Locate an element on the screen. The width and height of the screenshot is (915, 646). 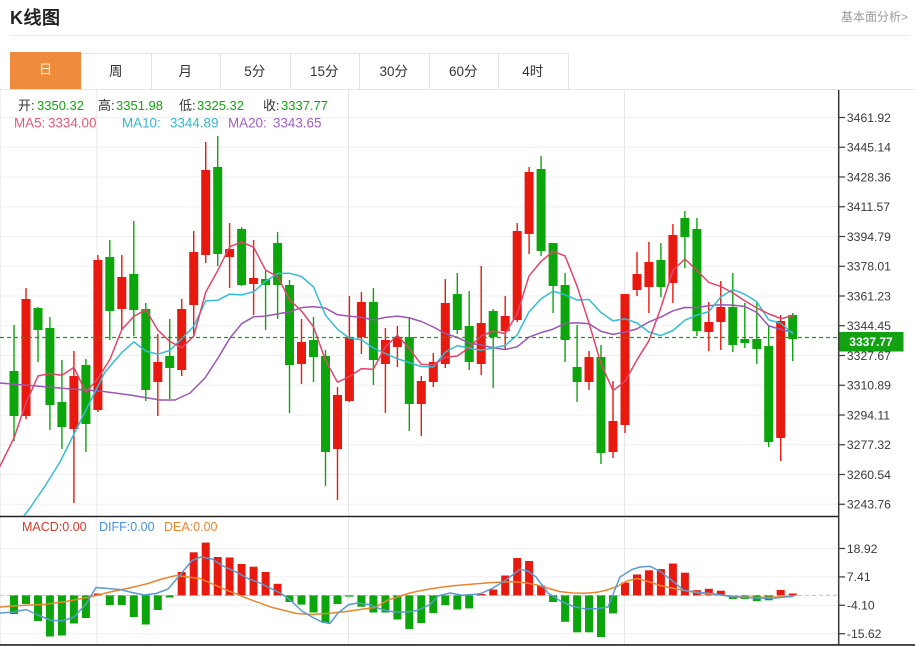
svg-text:开:3350.32高:3351.98低:3325.32收:3: 开: 3350.32 高:3351.98 低:3325.32 收:3337.77 is located at coordinates (173, 105).